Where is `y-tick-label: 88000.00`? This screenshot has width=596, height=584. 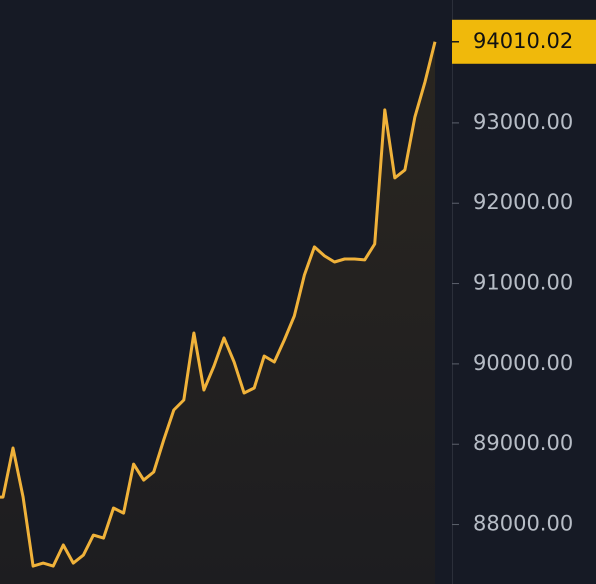
y-tick-label: 88000.00 is located at coordinates (523, 524).